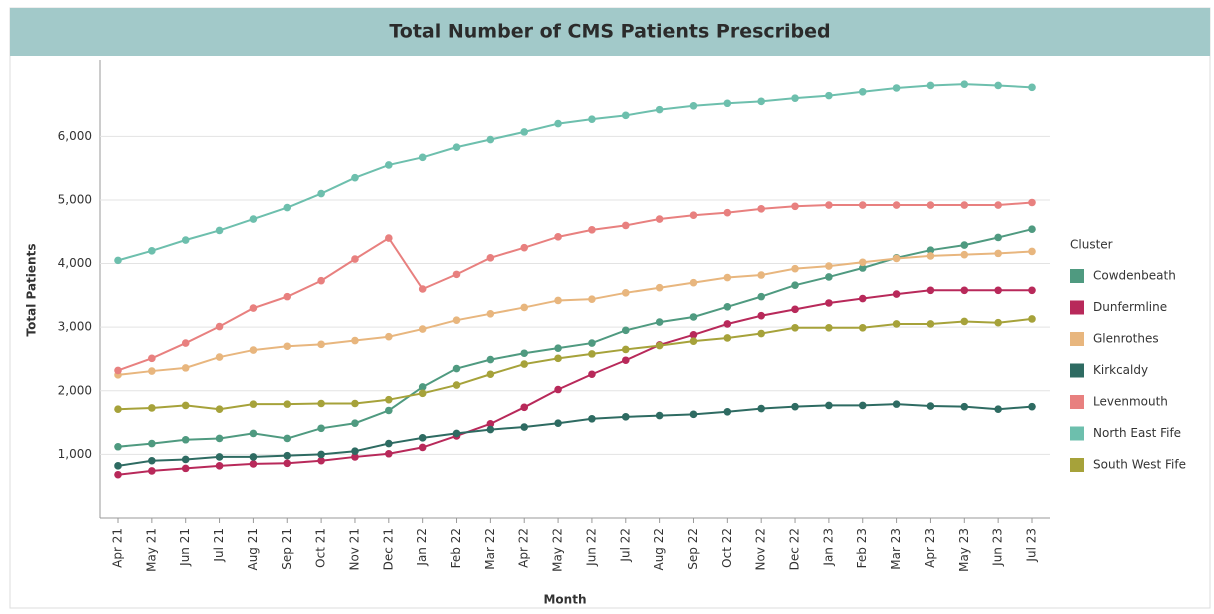 The height and width of the screenshot is (614, 1214). I want to click on y-tick-label: 3,000, so click(75, 327).